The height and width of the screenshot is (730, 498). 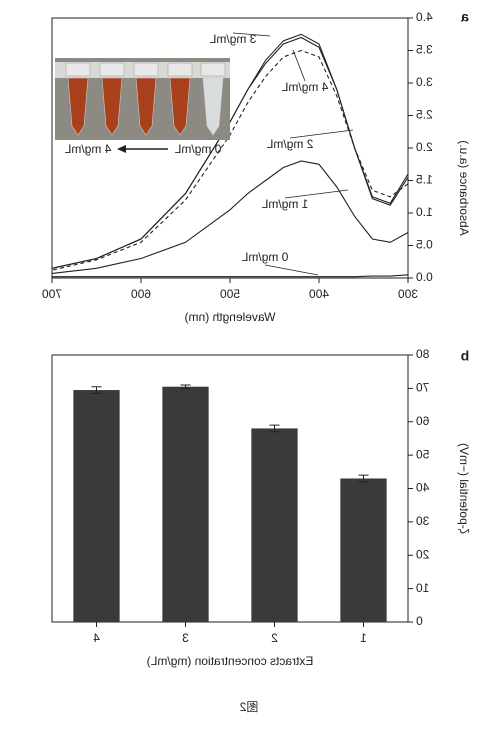 What do you see at coordinates (424, 180) in the screenshot?
I see `y-tick-label: 1.5` at bounding box center [424, 180].